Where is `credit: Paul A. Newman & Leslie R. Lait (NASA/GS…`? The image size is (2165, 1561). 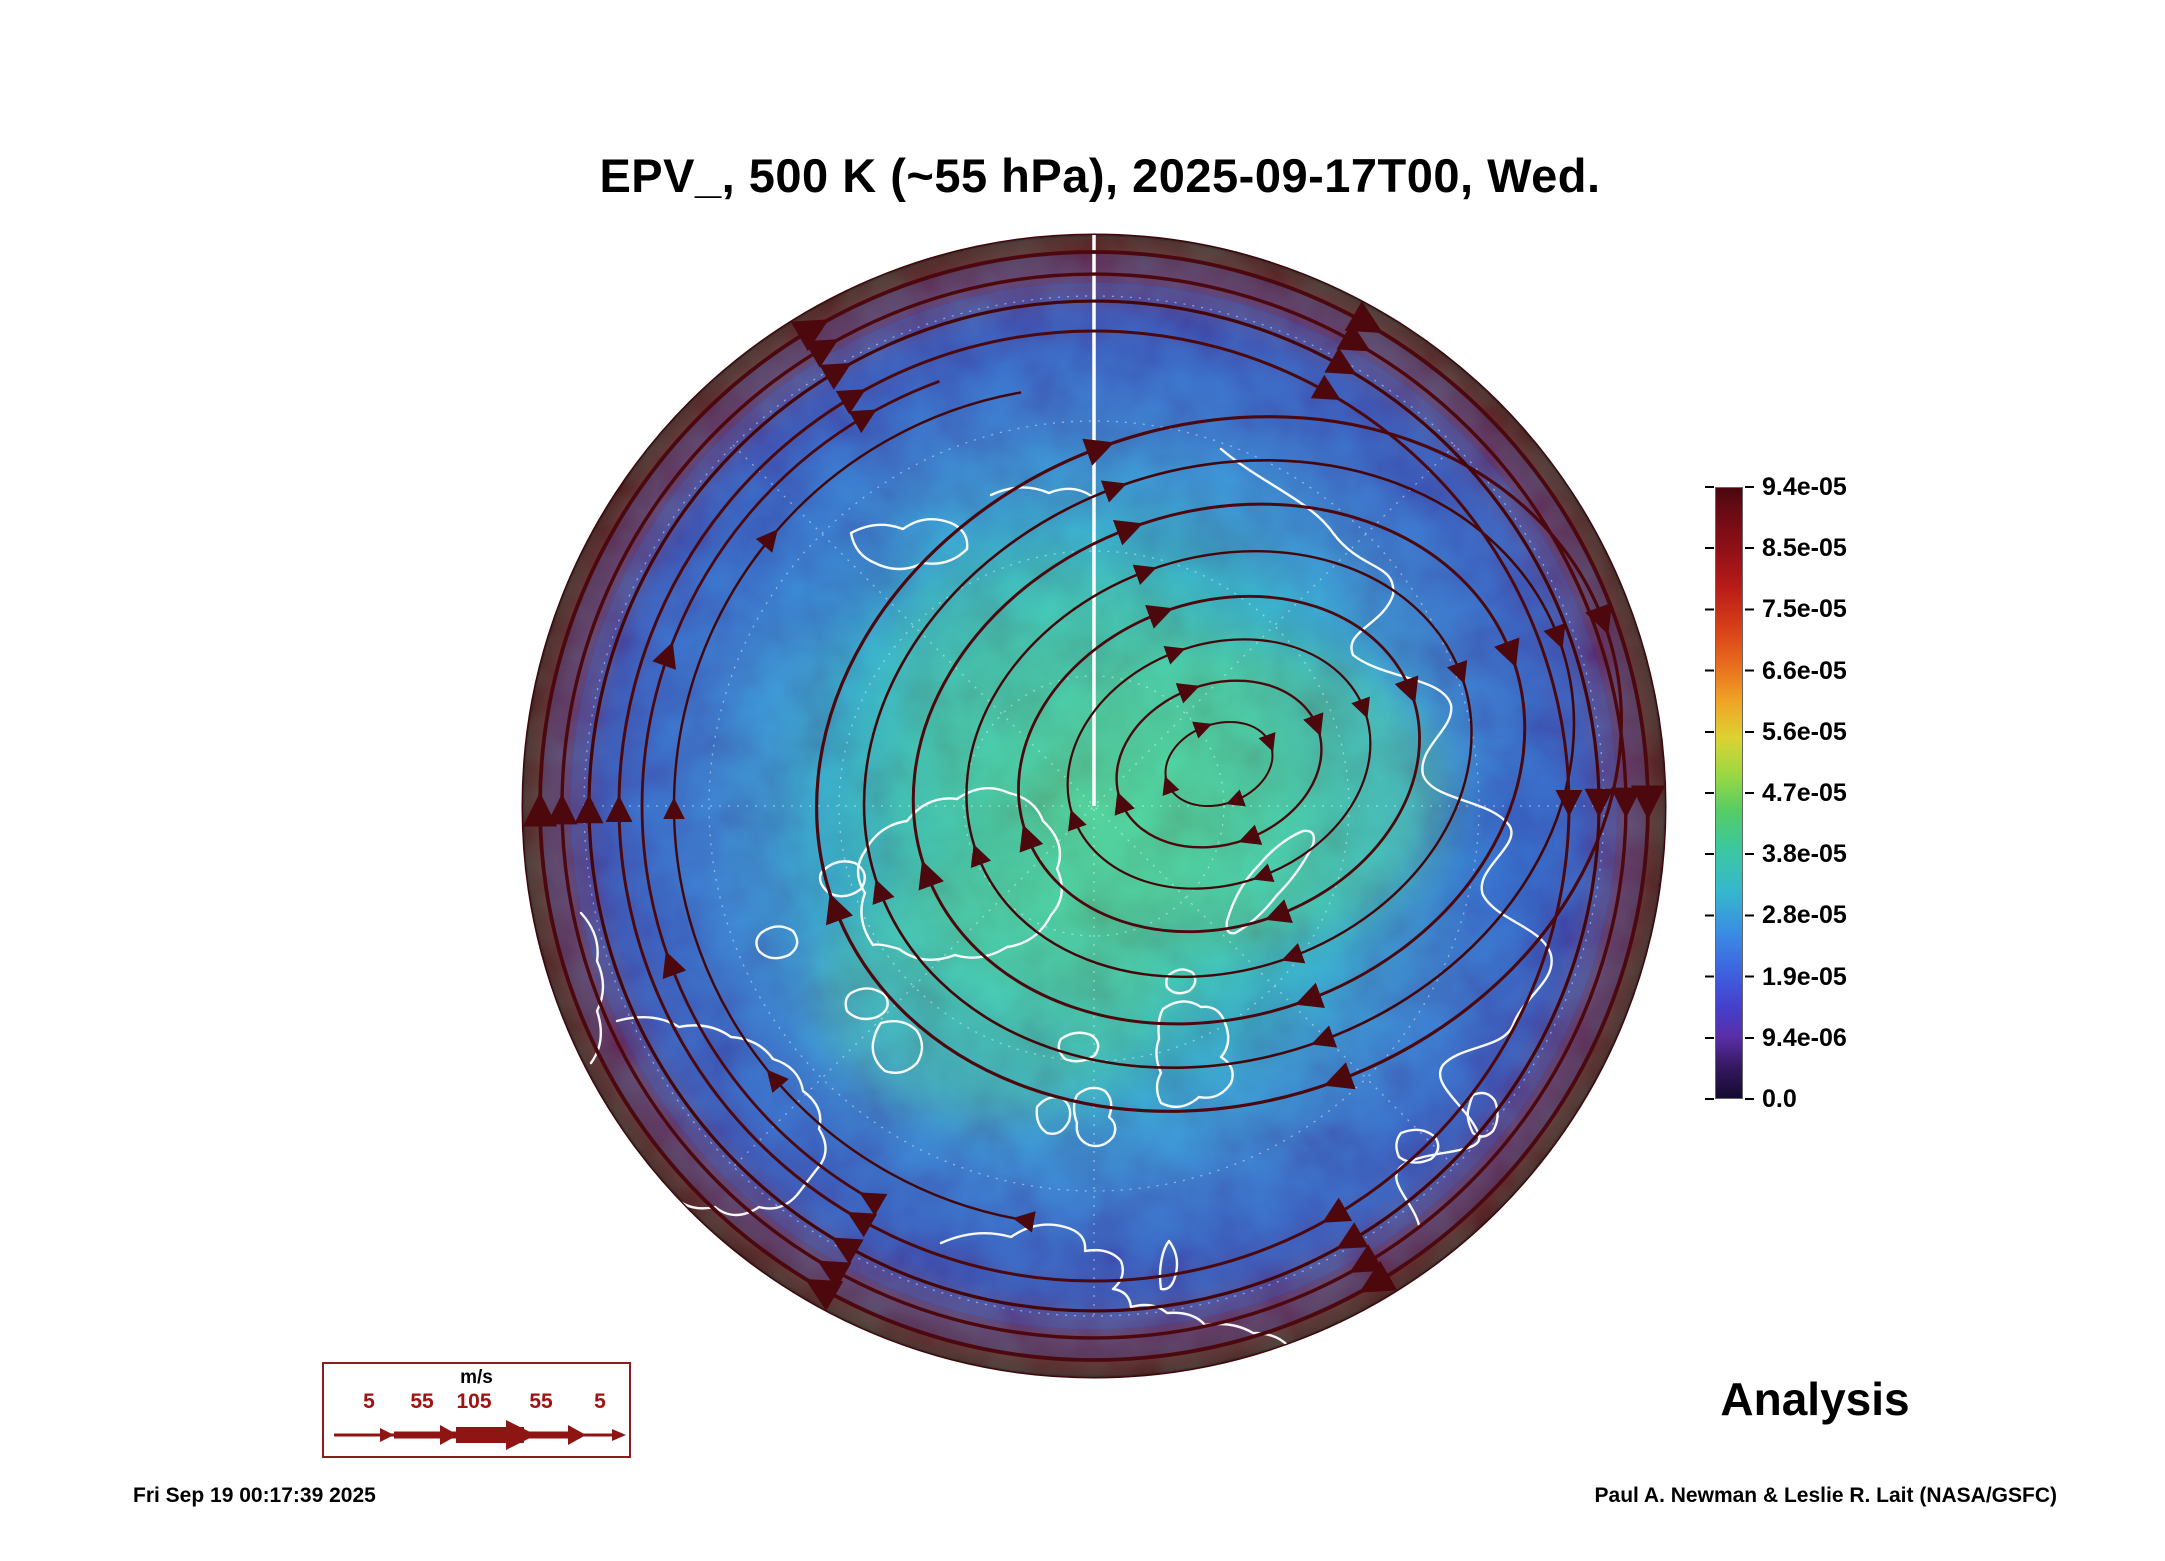 credit: Paul A. Newman & Leslie R. Lait (NASA/GS… is located at coordinates (1825, 1495).